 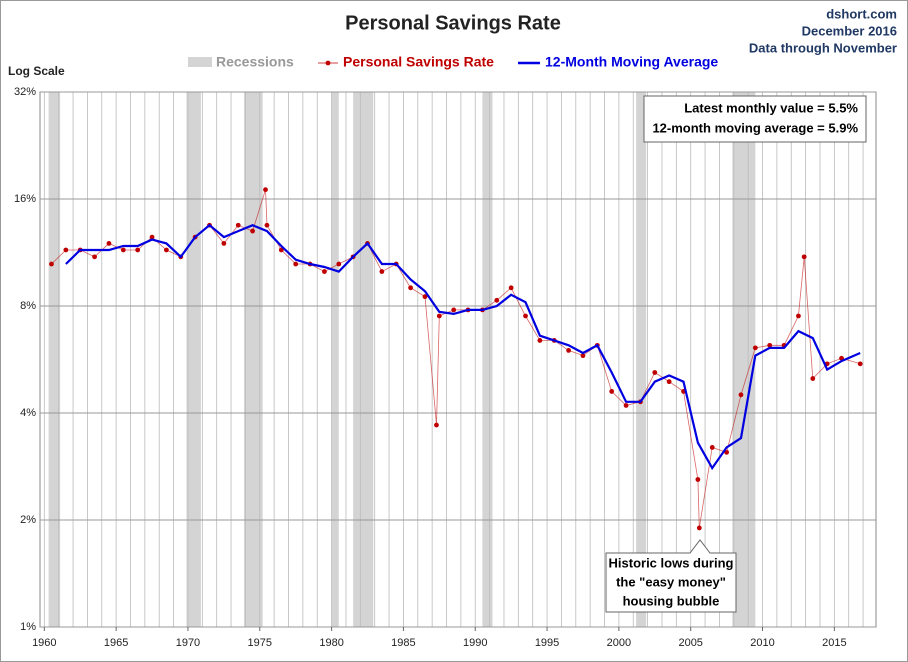 I want to click on y-tick-label: 32%, so click(x=25, y=92).